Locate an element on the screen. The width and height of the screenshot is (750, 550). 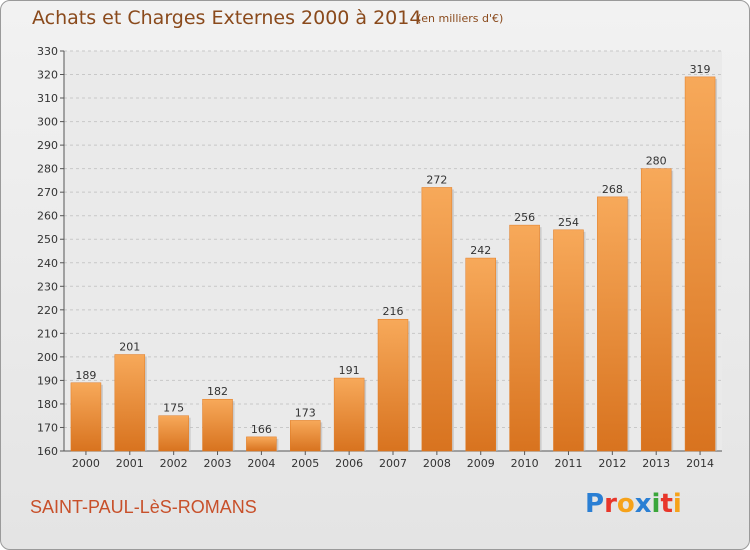
value-label: 272 is located at coordinates (436, 179).